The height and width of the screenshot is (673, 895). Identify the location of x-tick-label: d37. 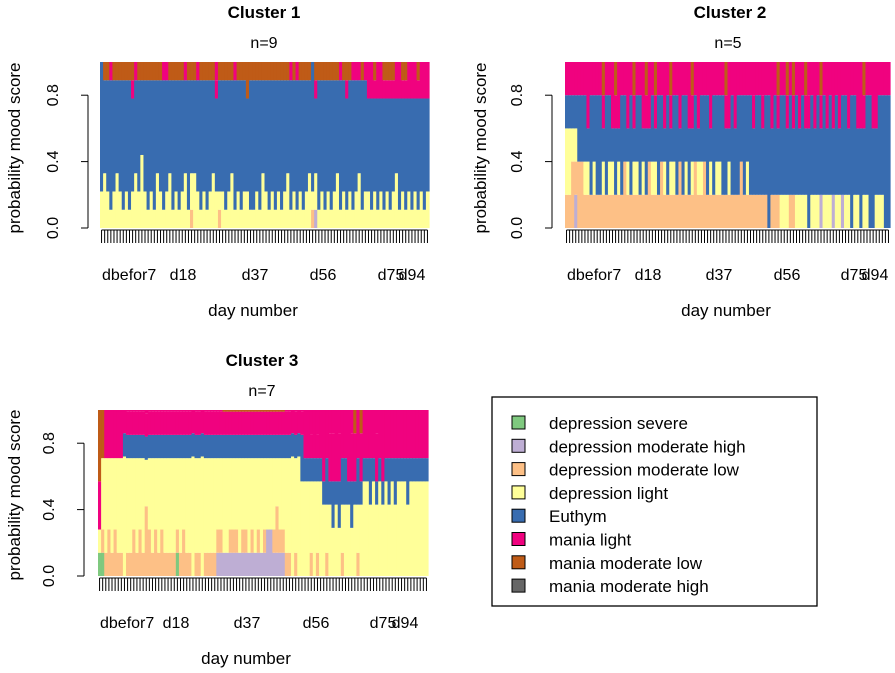
(247, 623).